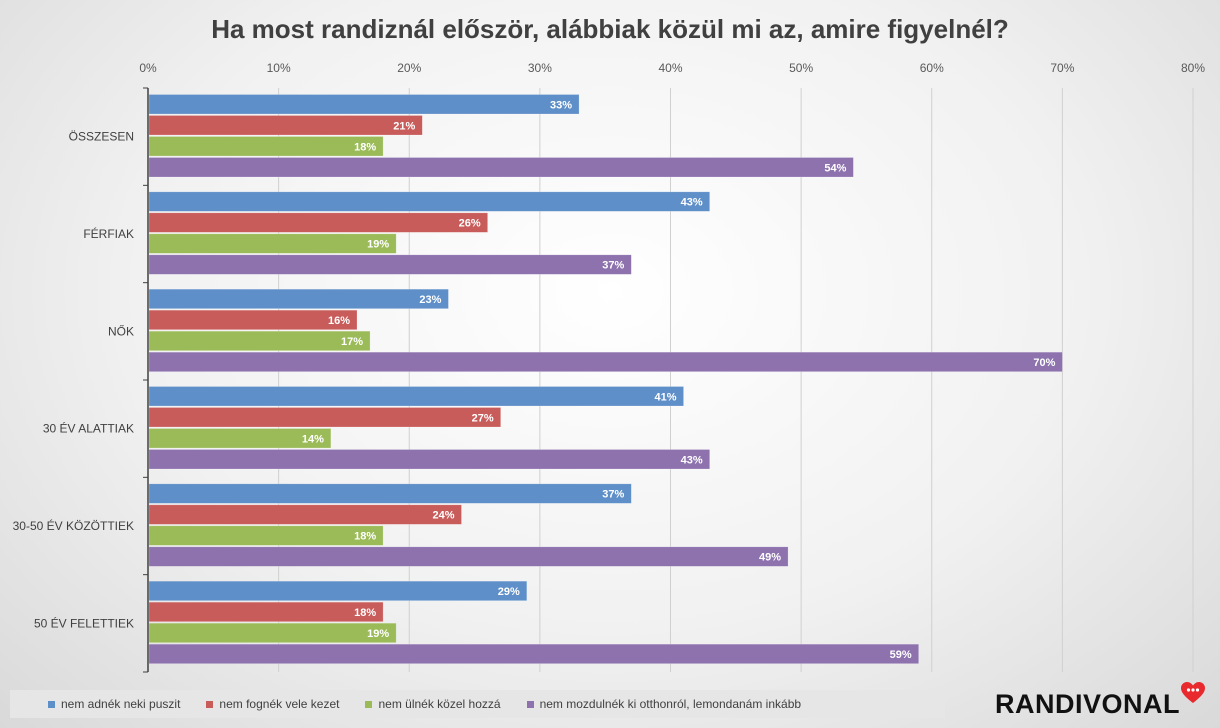  I want to click on data-label: 23%, so click(430, 300).